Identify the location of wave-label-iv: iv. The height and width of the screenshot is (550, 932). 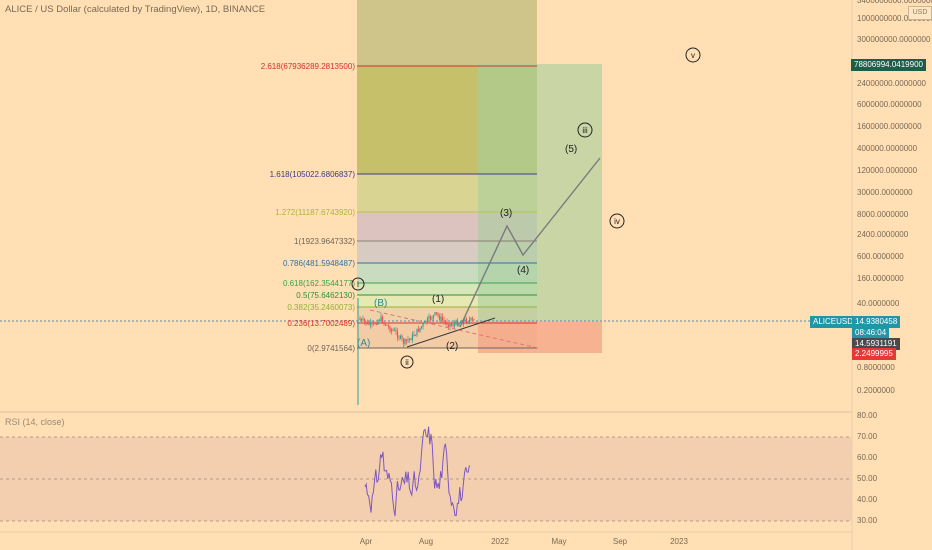
(617, 221).